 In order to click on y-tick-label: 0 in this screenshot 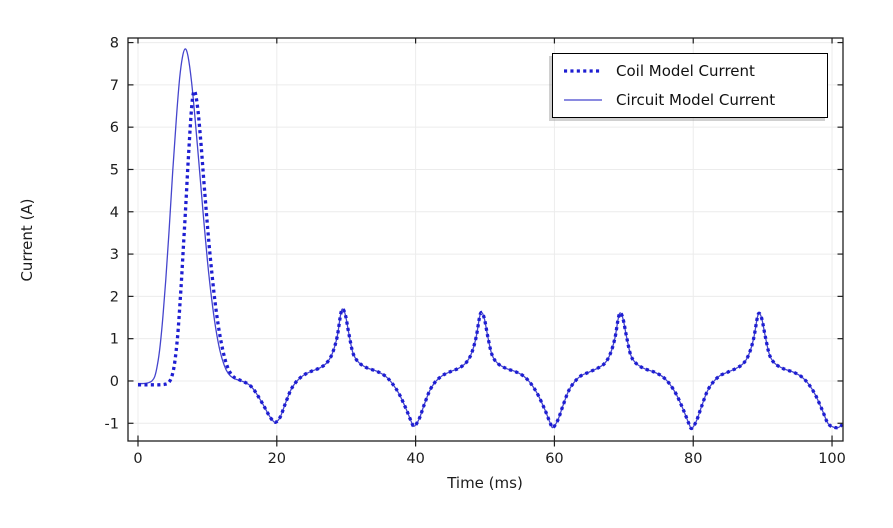, I will do `click(114, 382)`.